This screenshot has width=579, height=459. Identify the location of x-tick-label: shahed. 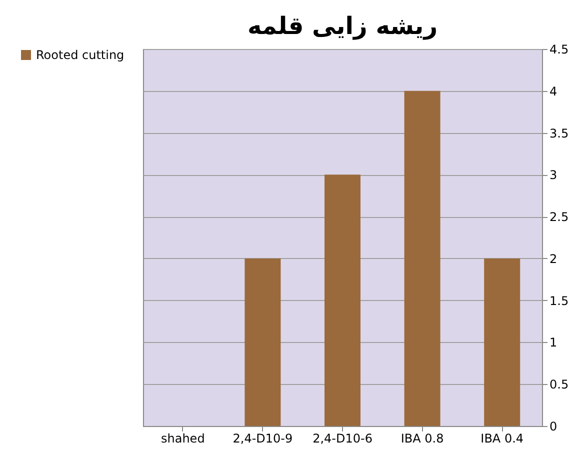
(182, 439).